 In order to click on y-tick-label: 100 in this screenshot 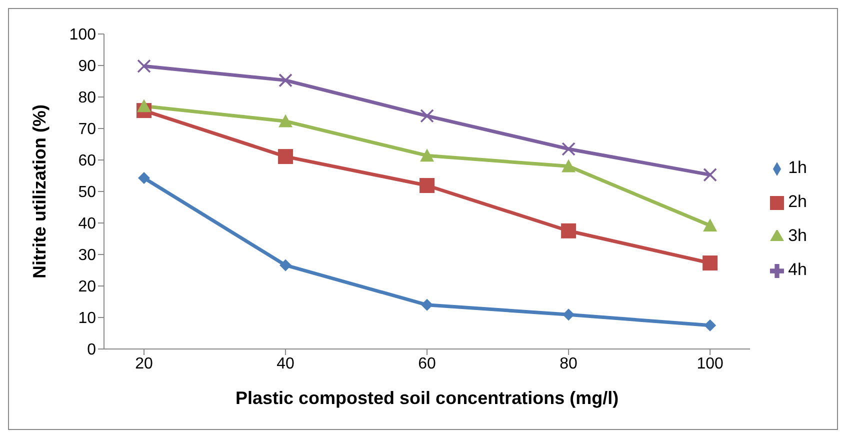, I will do `click(82, 35)`.